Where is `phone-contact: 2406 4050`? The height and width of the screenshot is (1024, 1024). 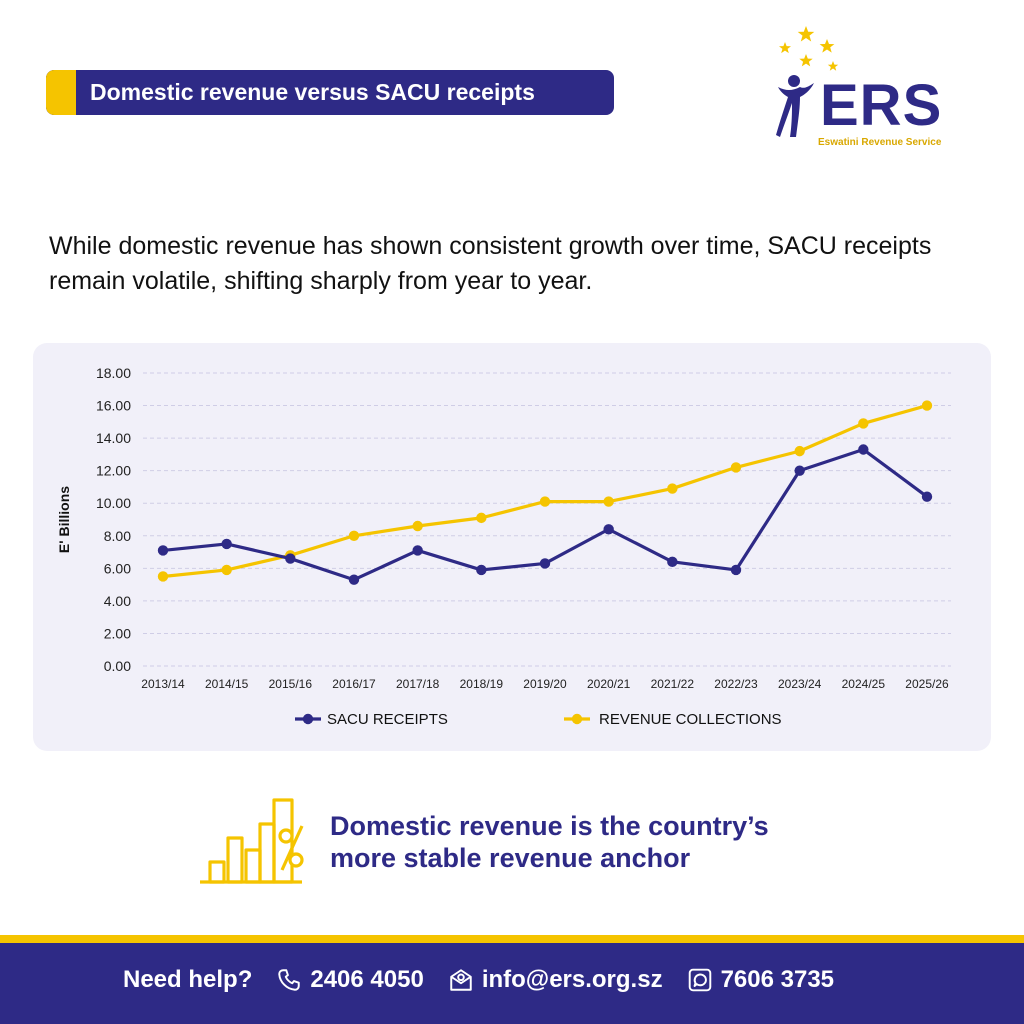
phone-contact: 2406 4050 is located at coordinates (350, 980).